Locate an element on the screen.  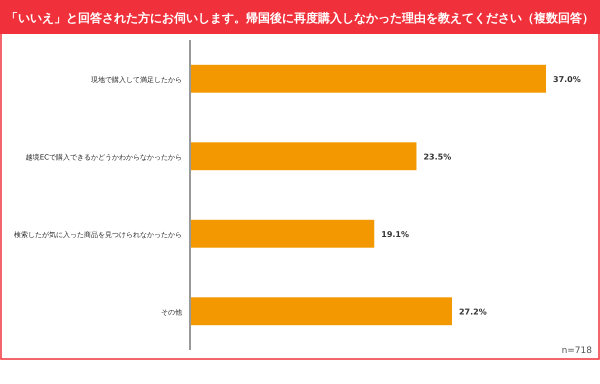
annotation: n=718 is located at coordinates (577, 351).